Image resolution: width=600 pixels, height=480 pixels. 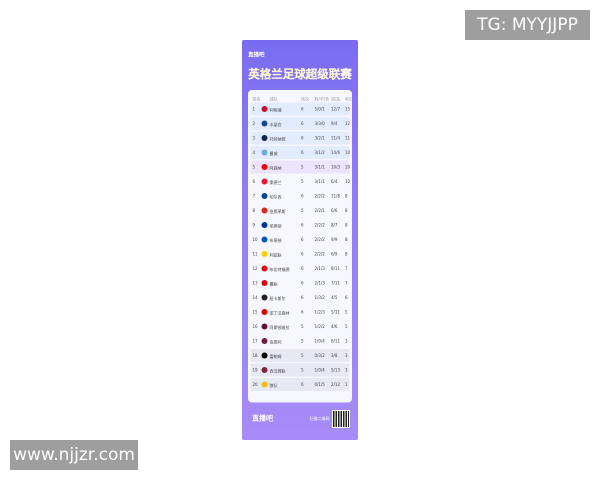 I want to click on cell: 7/11, so click(x=335, y=283).